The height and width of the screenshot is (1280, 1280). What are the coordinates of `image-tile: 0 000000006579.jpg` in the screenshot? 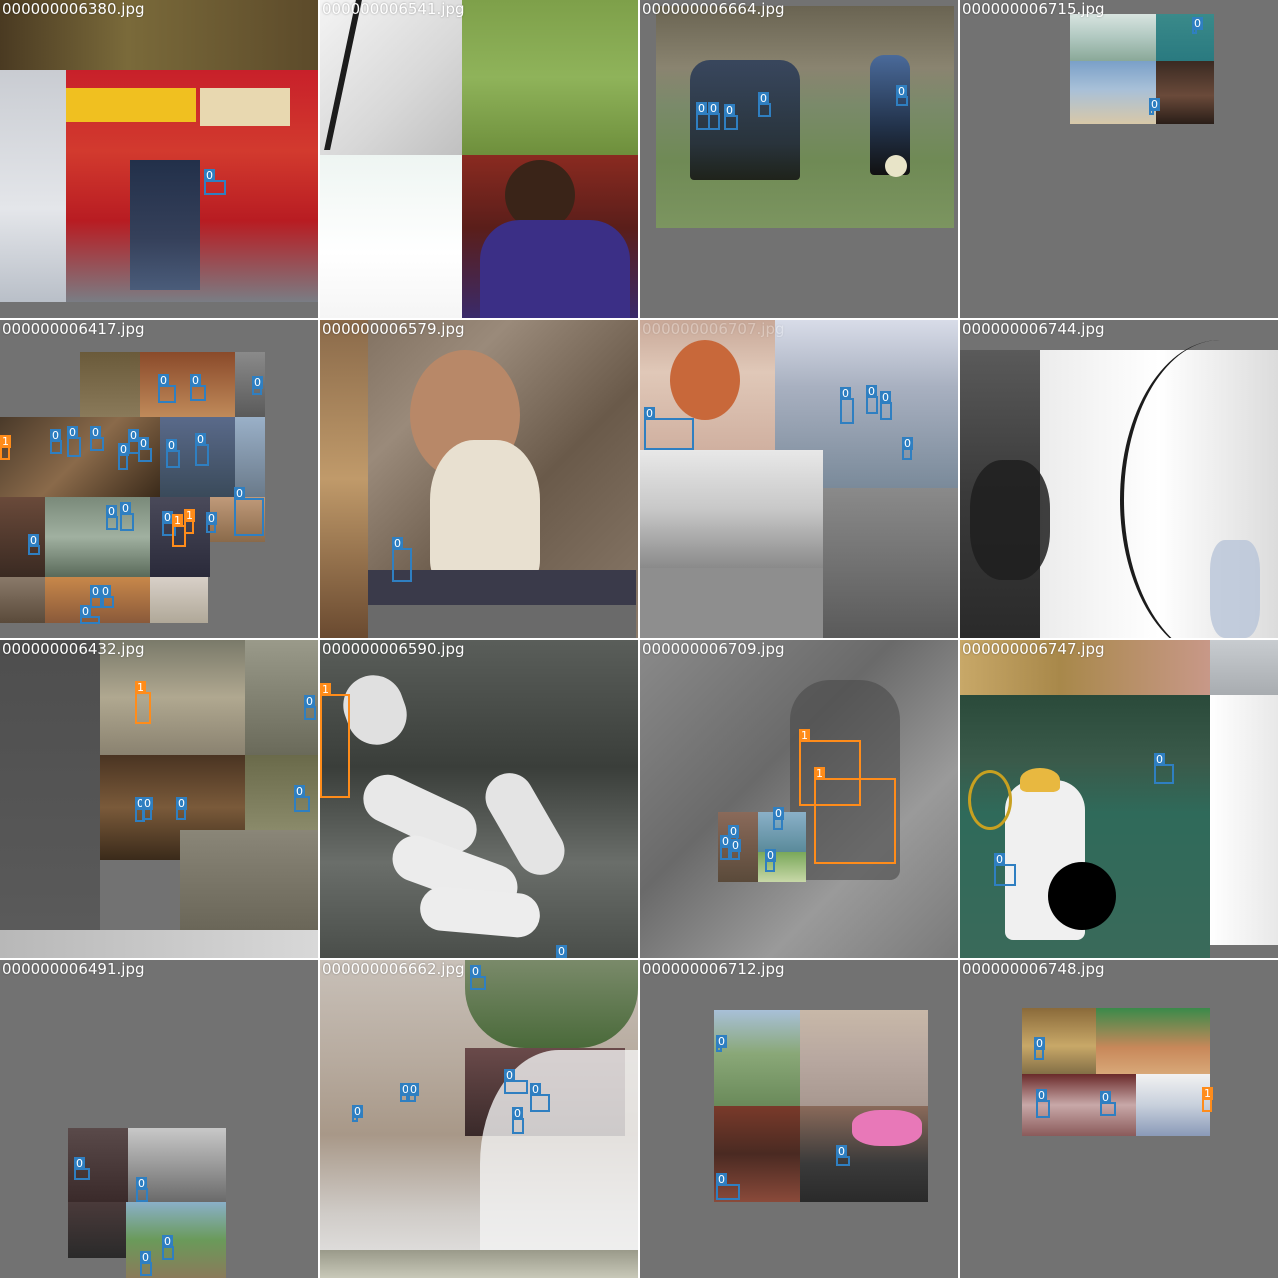 It's located at (479, 479).